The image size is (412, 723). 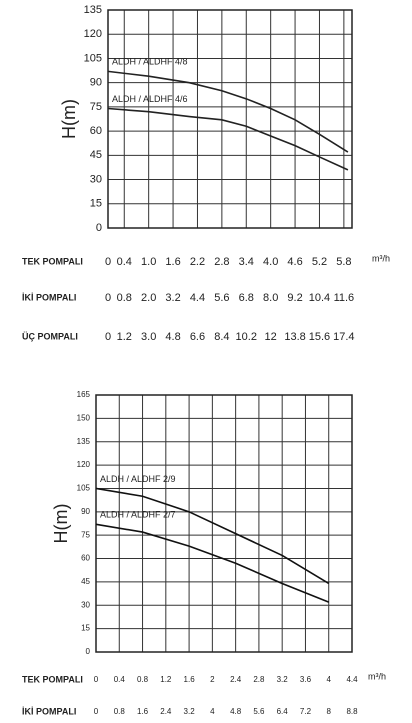 What do you see at coordinates (212, 679) in the screenshot?
I see `x-tick-label: 2` at bounding box center [212, 679].